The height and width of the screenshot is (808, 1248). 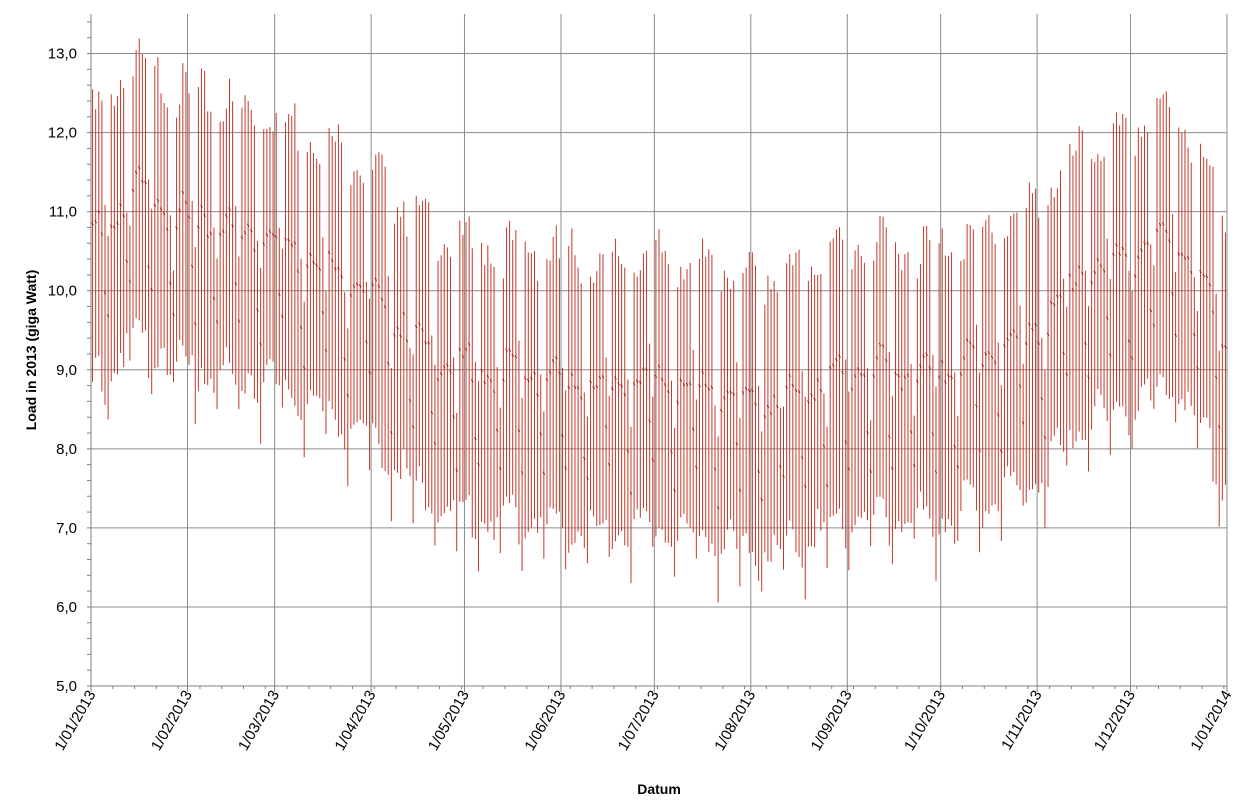 What do you see at coordinates (1022, 720) in the screenshot?
I see `x-tick-label: 1/11/2013` at bounding box center [1022, 720].